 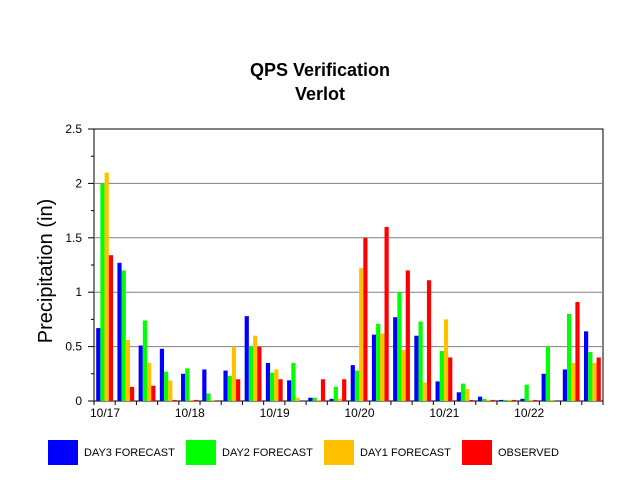 What do you see at coordinates (528, 453) in the screenshot?
I see `legend-label: OBSERVED` at bounding box center [528, 453].